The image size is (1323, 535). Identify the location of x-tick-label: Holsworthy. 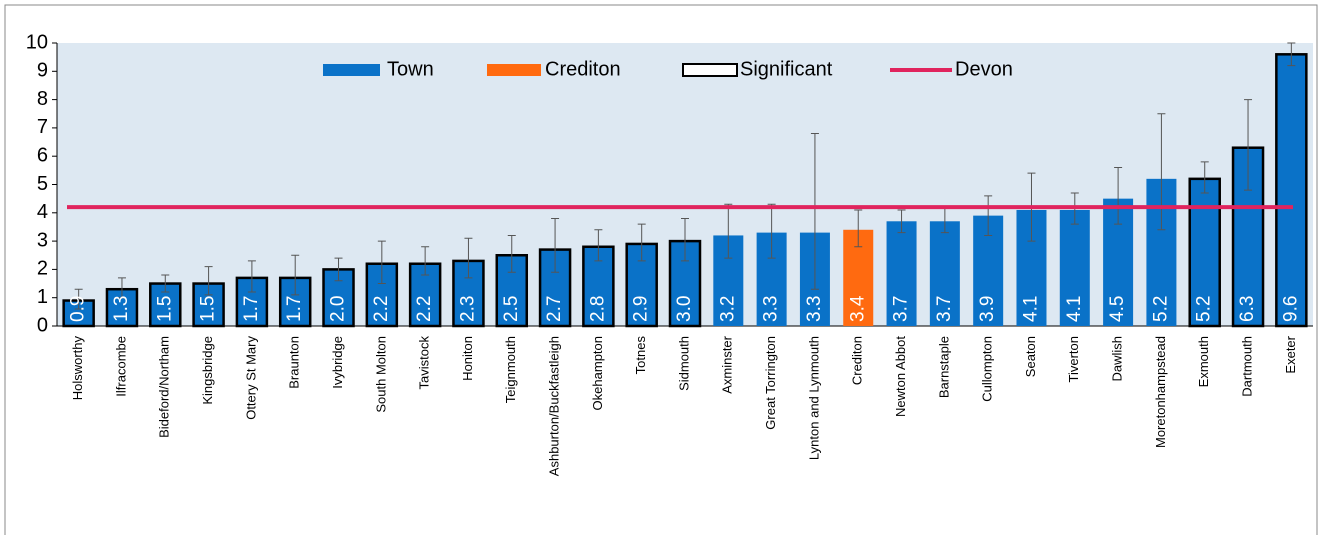
(77, 368).